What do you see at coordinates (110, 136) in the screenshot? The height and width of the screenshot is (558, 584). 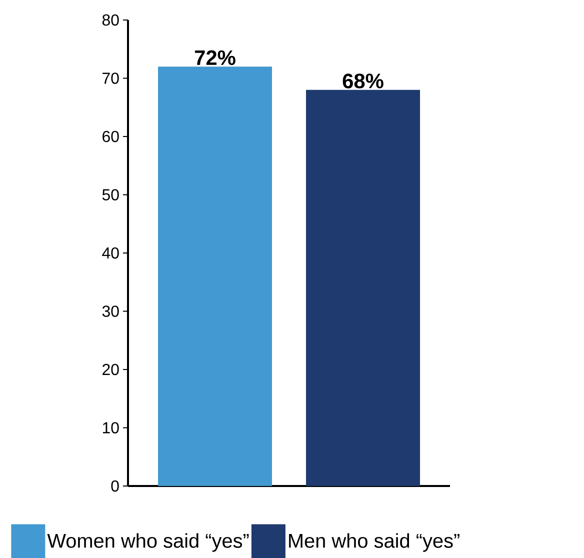 I see `y-tick-label: 60` at bounding box center [110, 136].